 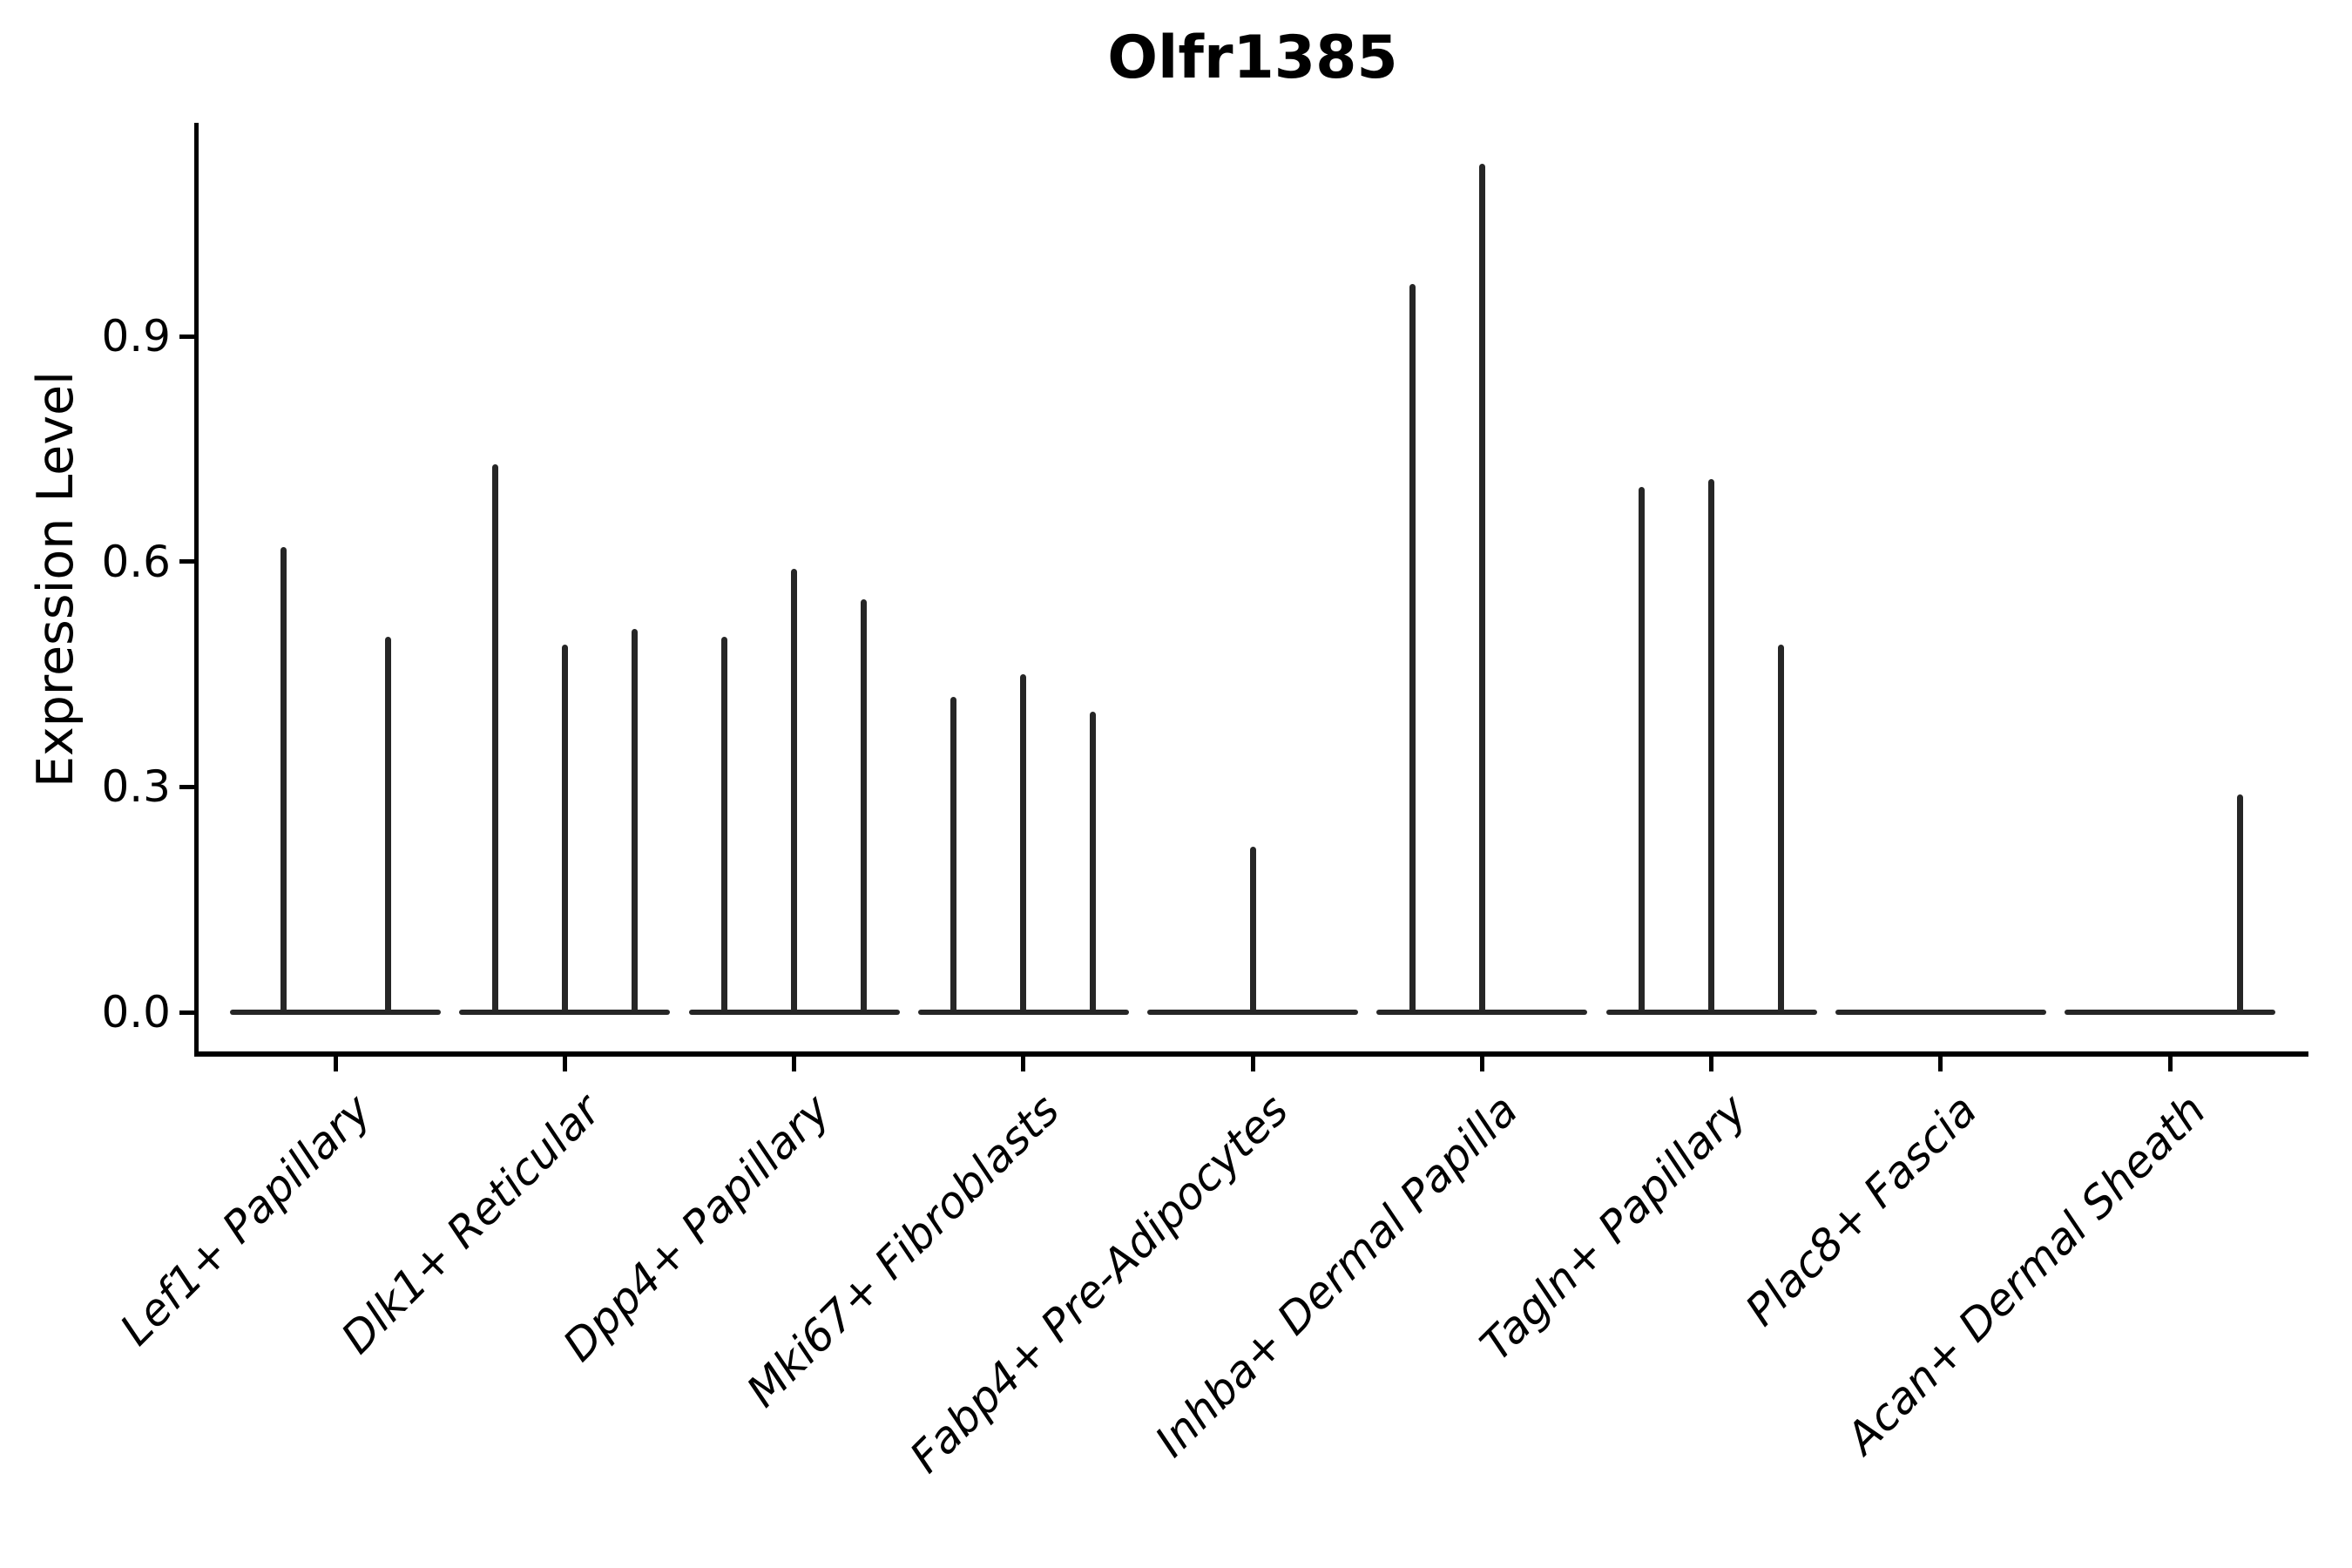 I want to click on y-tick-label: 0.9, so click(x=136, y=336).